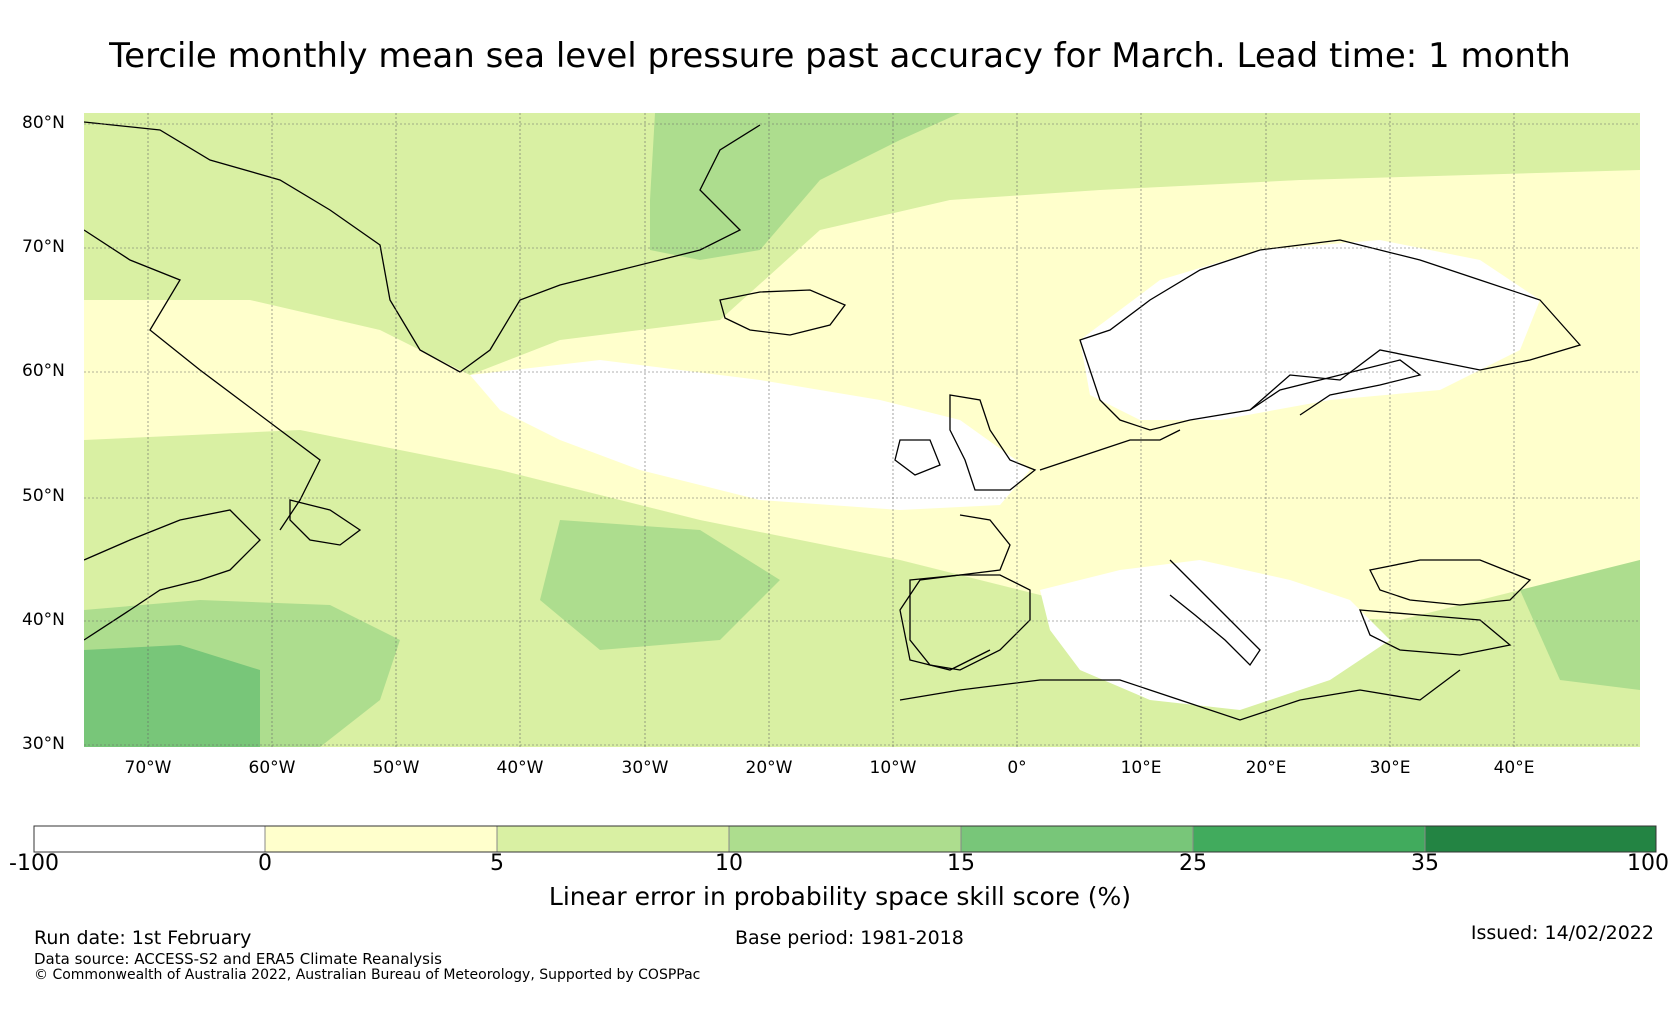 This screenshot has height=1020, width=1680. Describe the element at coordinates (43, 744) in the screenshot. I see `lat-label-30n: 30°N` at that location.